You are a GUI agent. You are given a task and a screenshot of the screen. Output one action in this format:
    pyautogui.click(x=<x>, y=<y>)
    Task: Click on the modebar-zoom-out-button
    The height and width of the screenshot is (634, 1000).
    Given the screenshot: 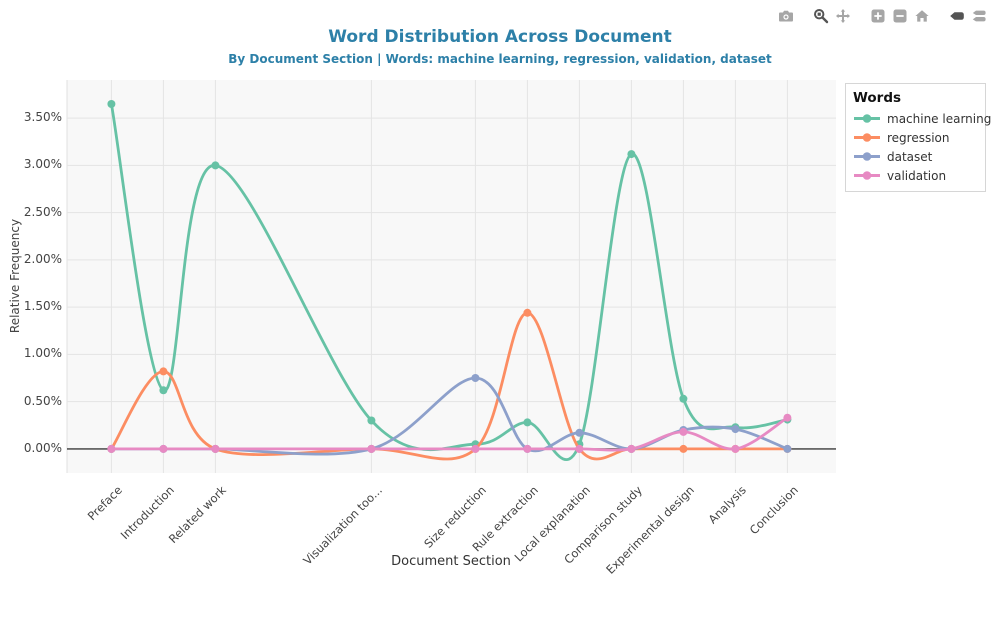 What is the action you would take?
    pyautogui.click(x=900, y=16)
    